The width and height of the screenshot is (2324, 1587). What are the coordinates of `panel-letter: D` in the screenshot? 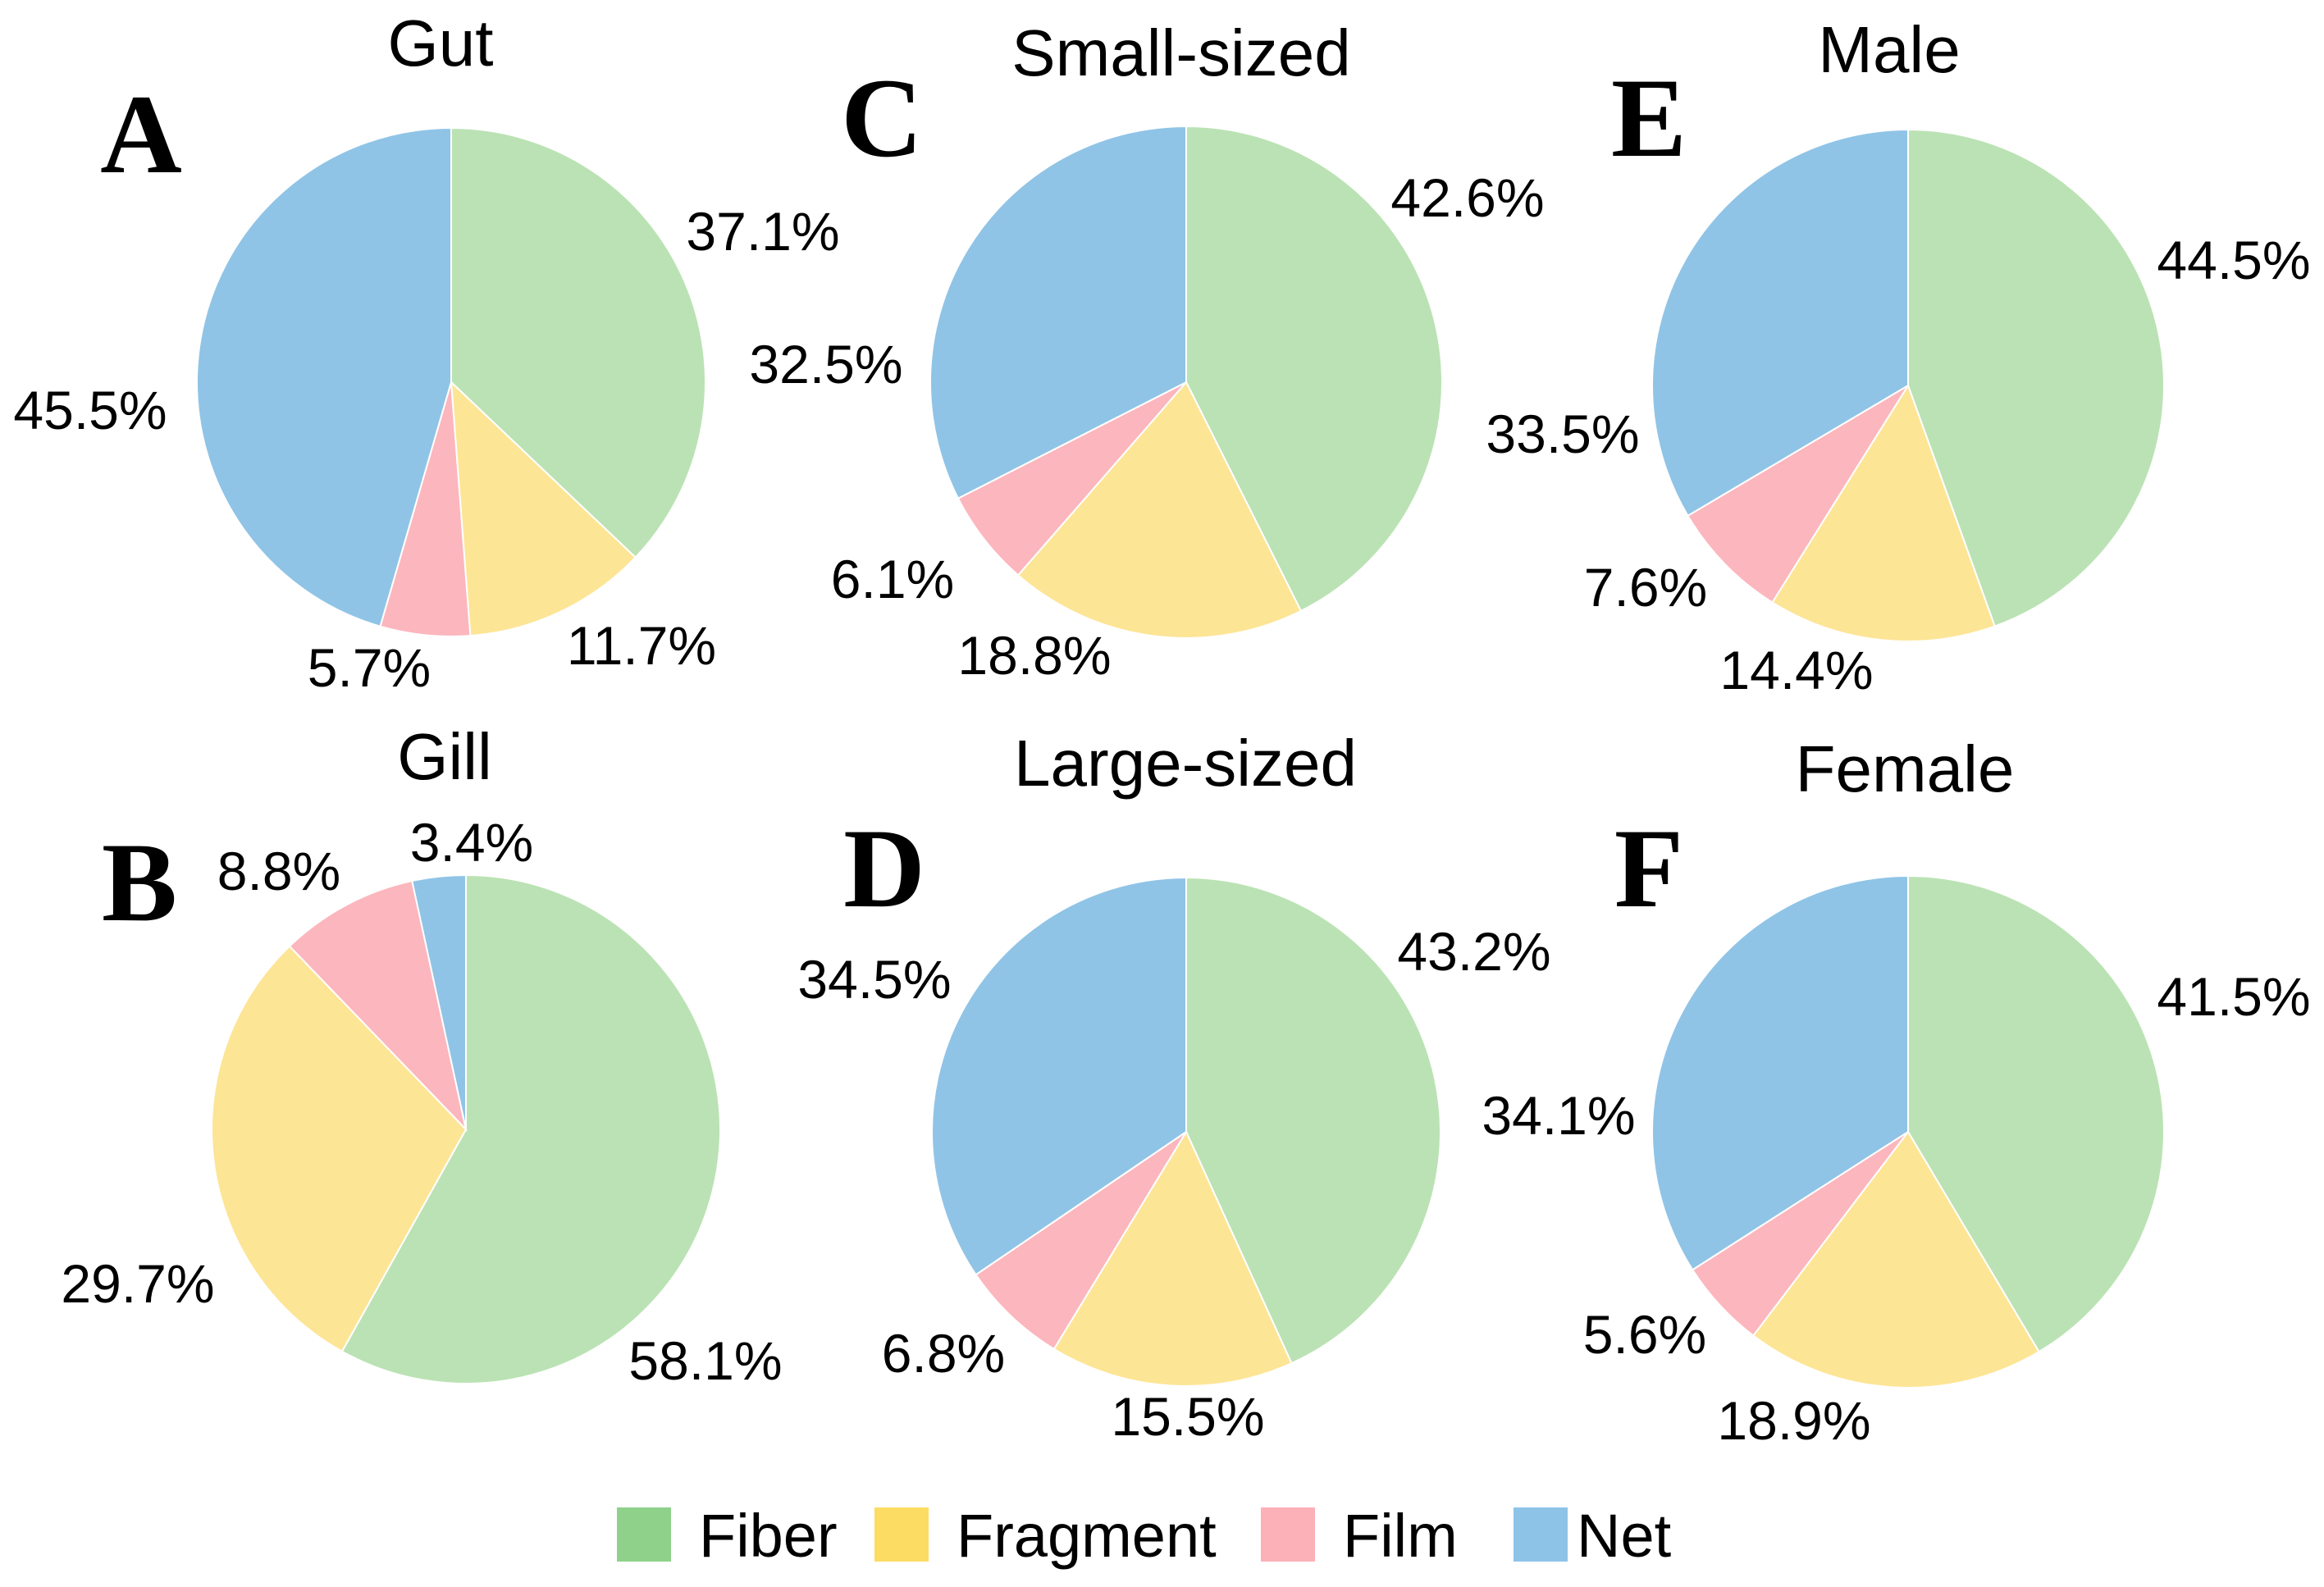 It's located at (884, 868).